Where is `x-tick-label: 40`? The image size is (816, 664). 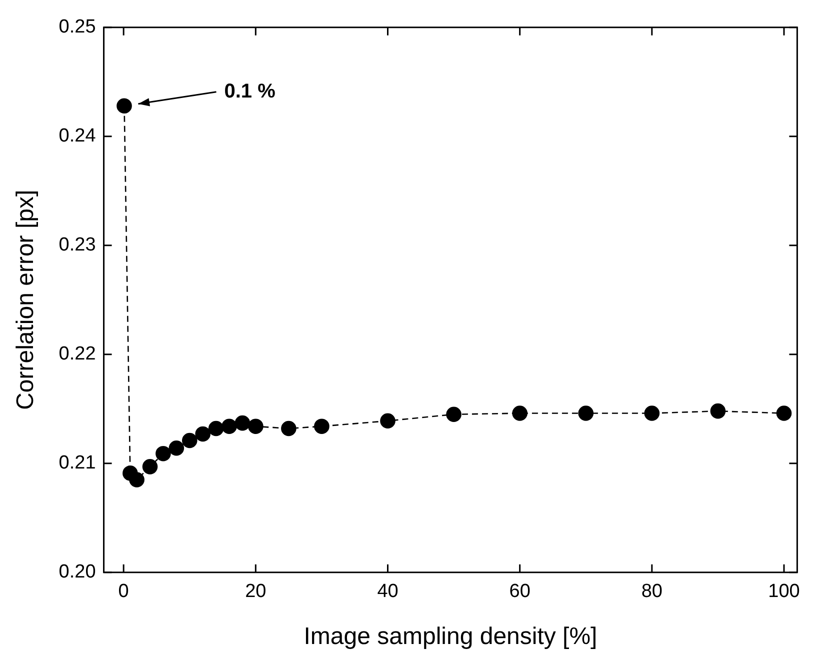 x-tick-label: 40 is located at coordinates (387, 591).